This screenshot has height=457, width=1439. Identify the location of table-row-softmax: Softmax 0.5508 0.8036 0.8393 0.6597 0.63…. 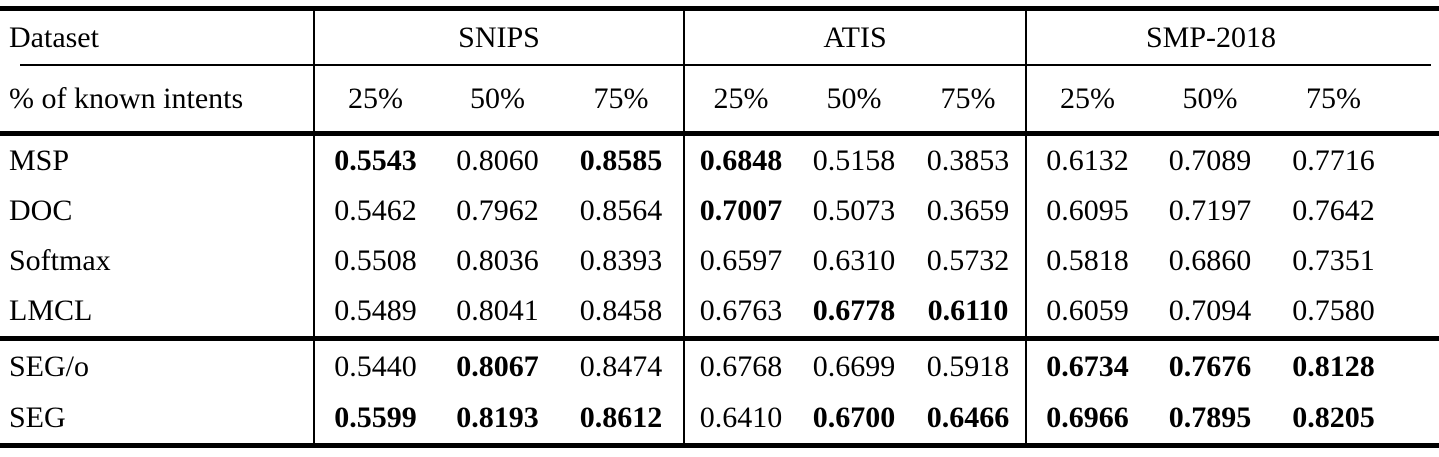
(719, 261).